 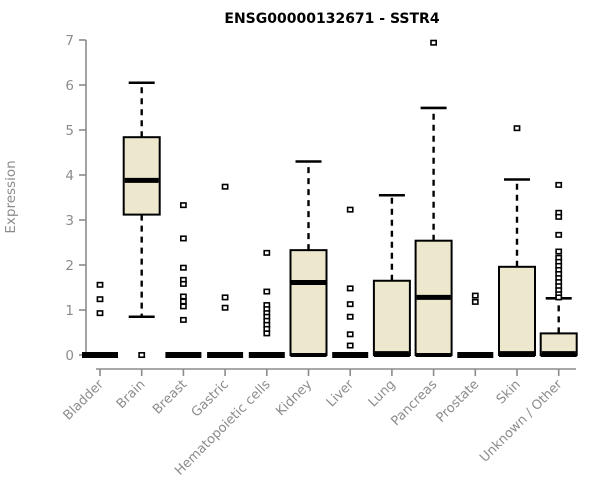 What do you see at coordinates (382, 393) in the screenshot?
I see `x-category-label: Lung` at bounding box center [382, 393].